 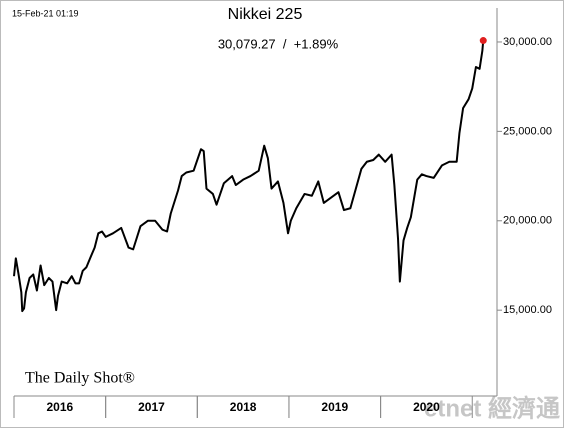 I want to click on x-tick-label: 2020, so click(x=426, y=407).